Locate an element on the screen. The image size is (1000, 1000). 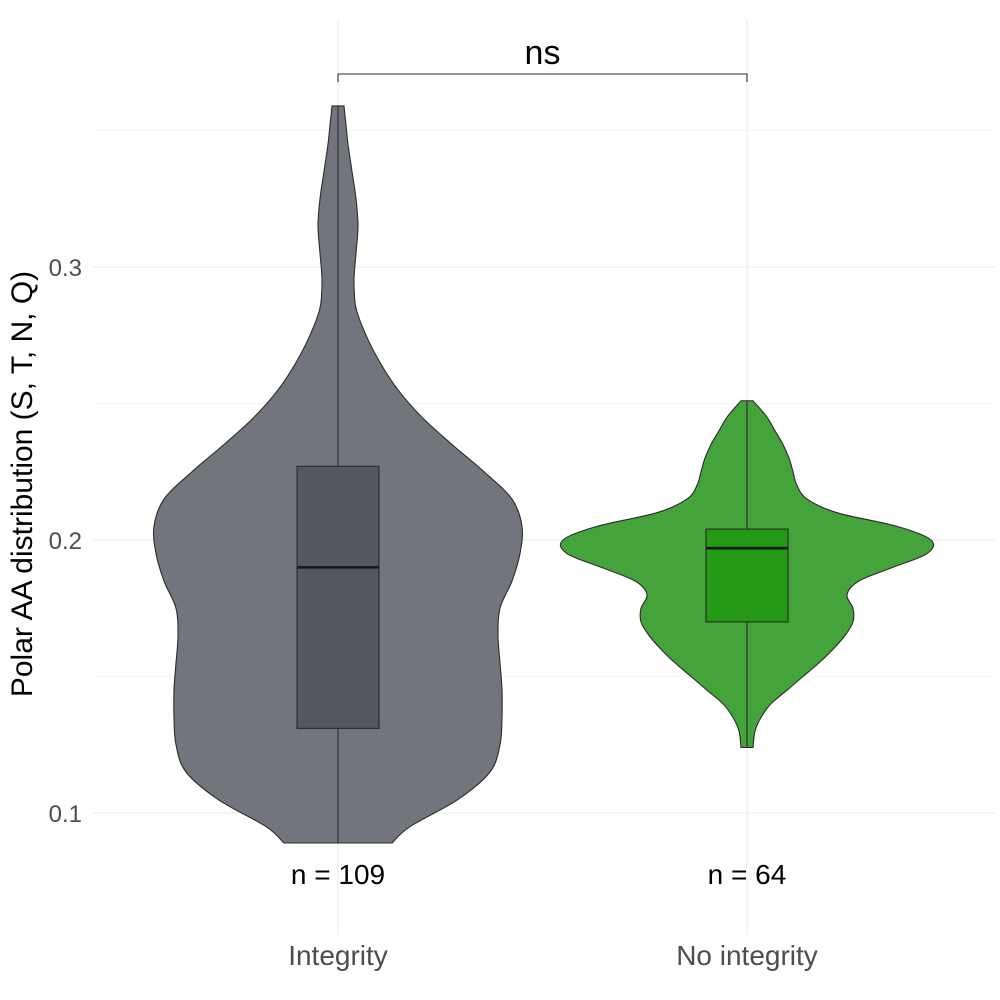
sample-size-label: n = 64 is located at coordinates (747, 874).